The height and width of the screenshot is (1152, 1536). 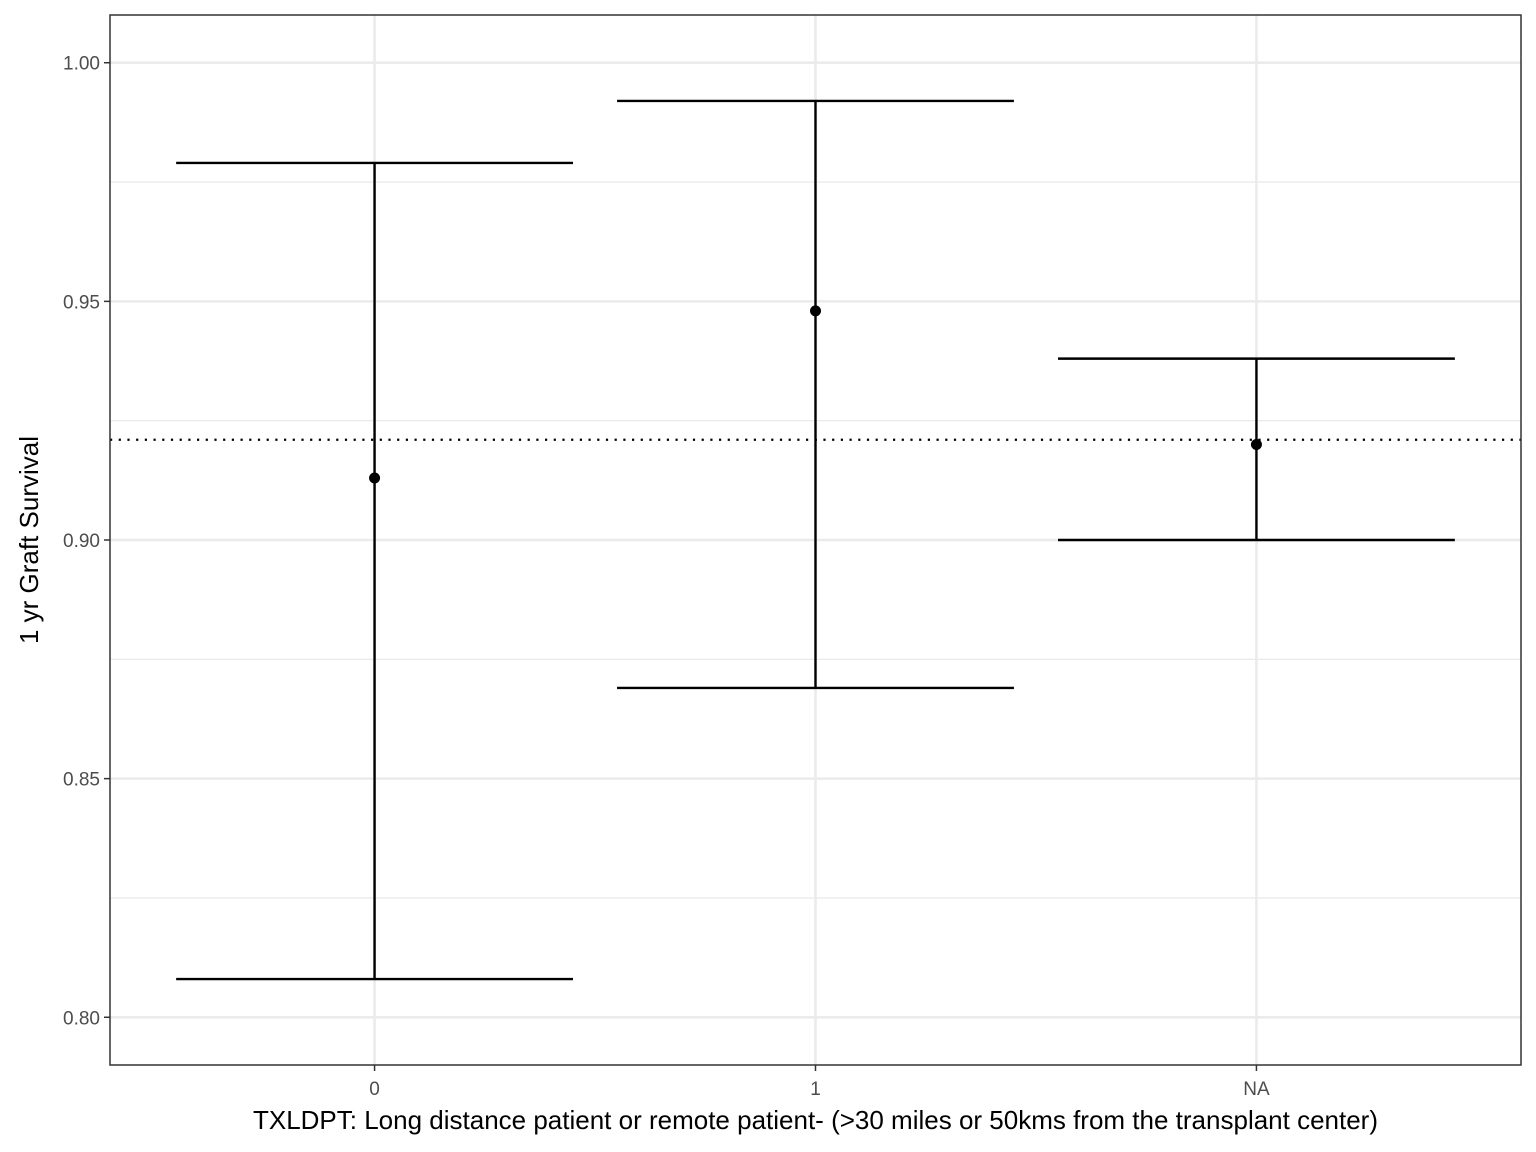 What do you see at coordinates (81, 64) in the screenshot?
I see `y-tick-label: 1.00` at bounding box center [81, 64].